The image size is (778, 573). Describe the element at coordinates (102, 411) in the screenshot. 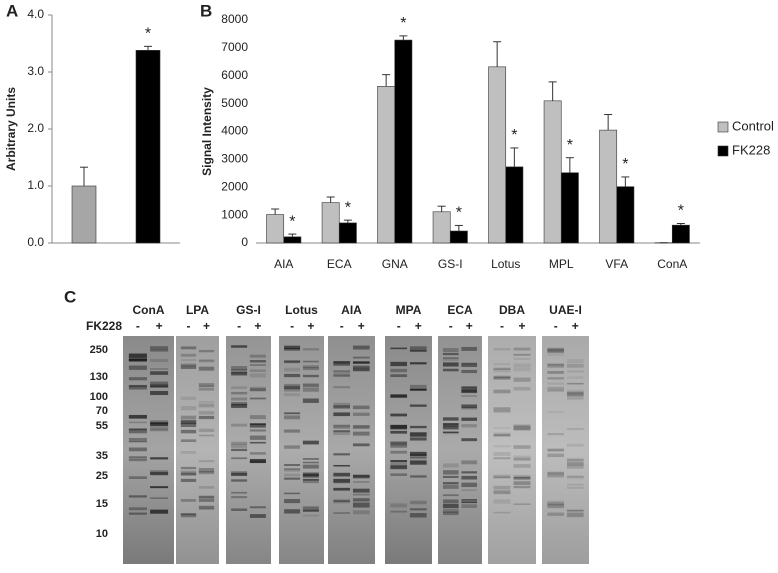

I see `marker-label: 70` at that location.